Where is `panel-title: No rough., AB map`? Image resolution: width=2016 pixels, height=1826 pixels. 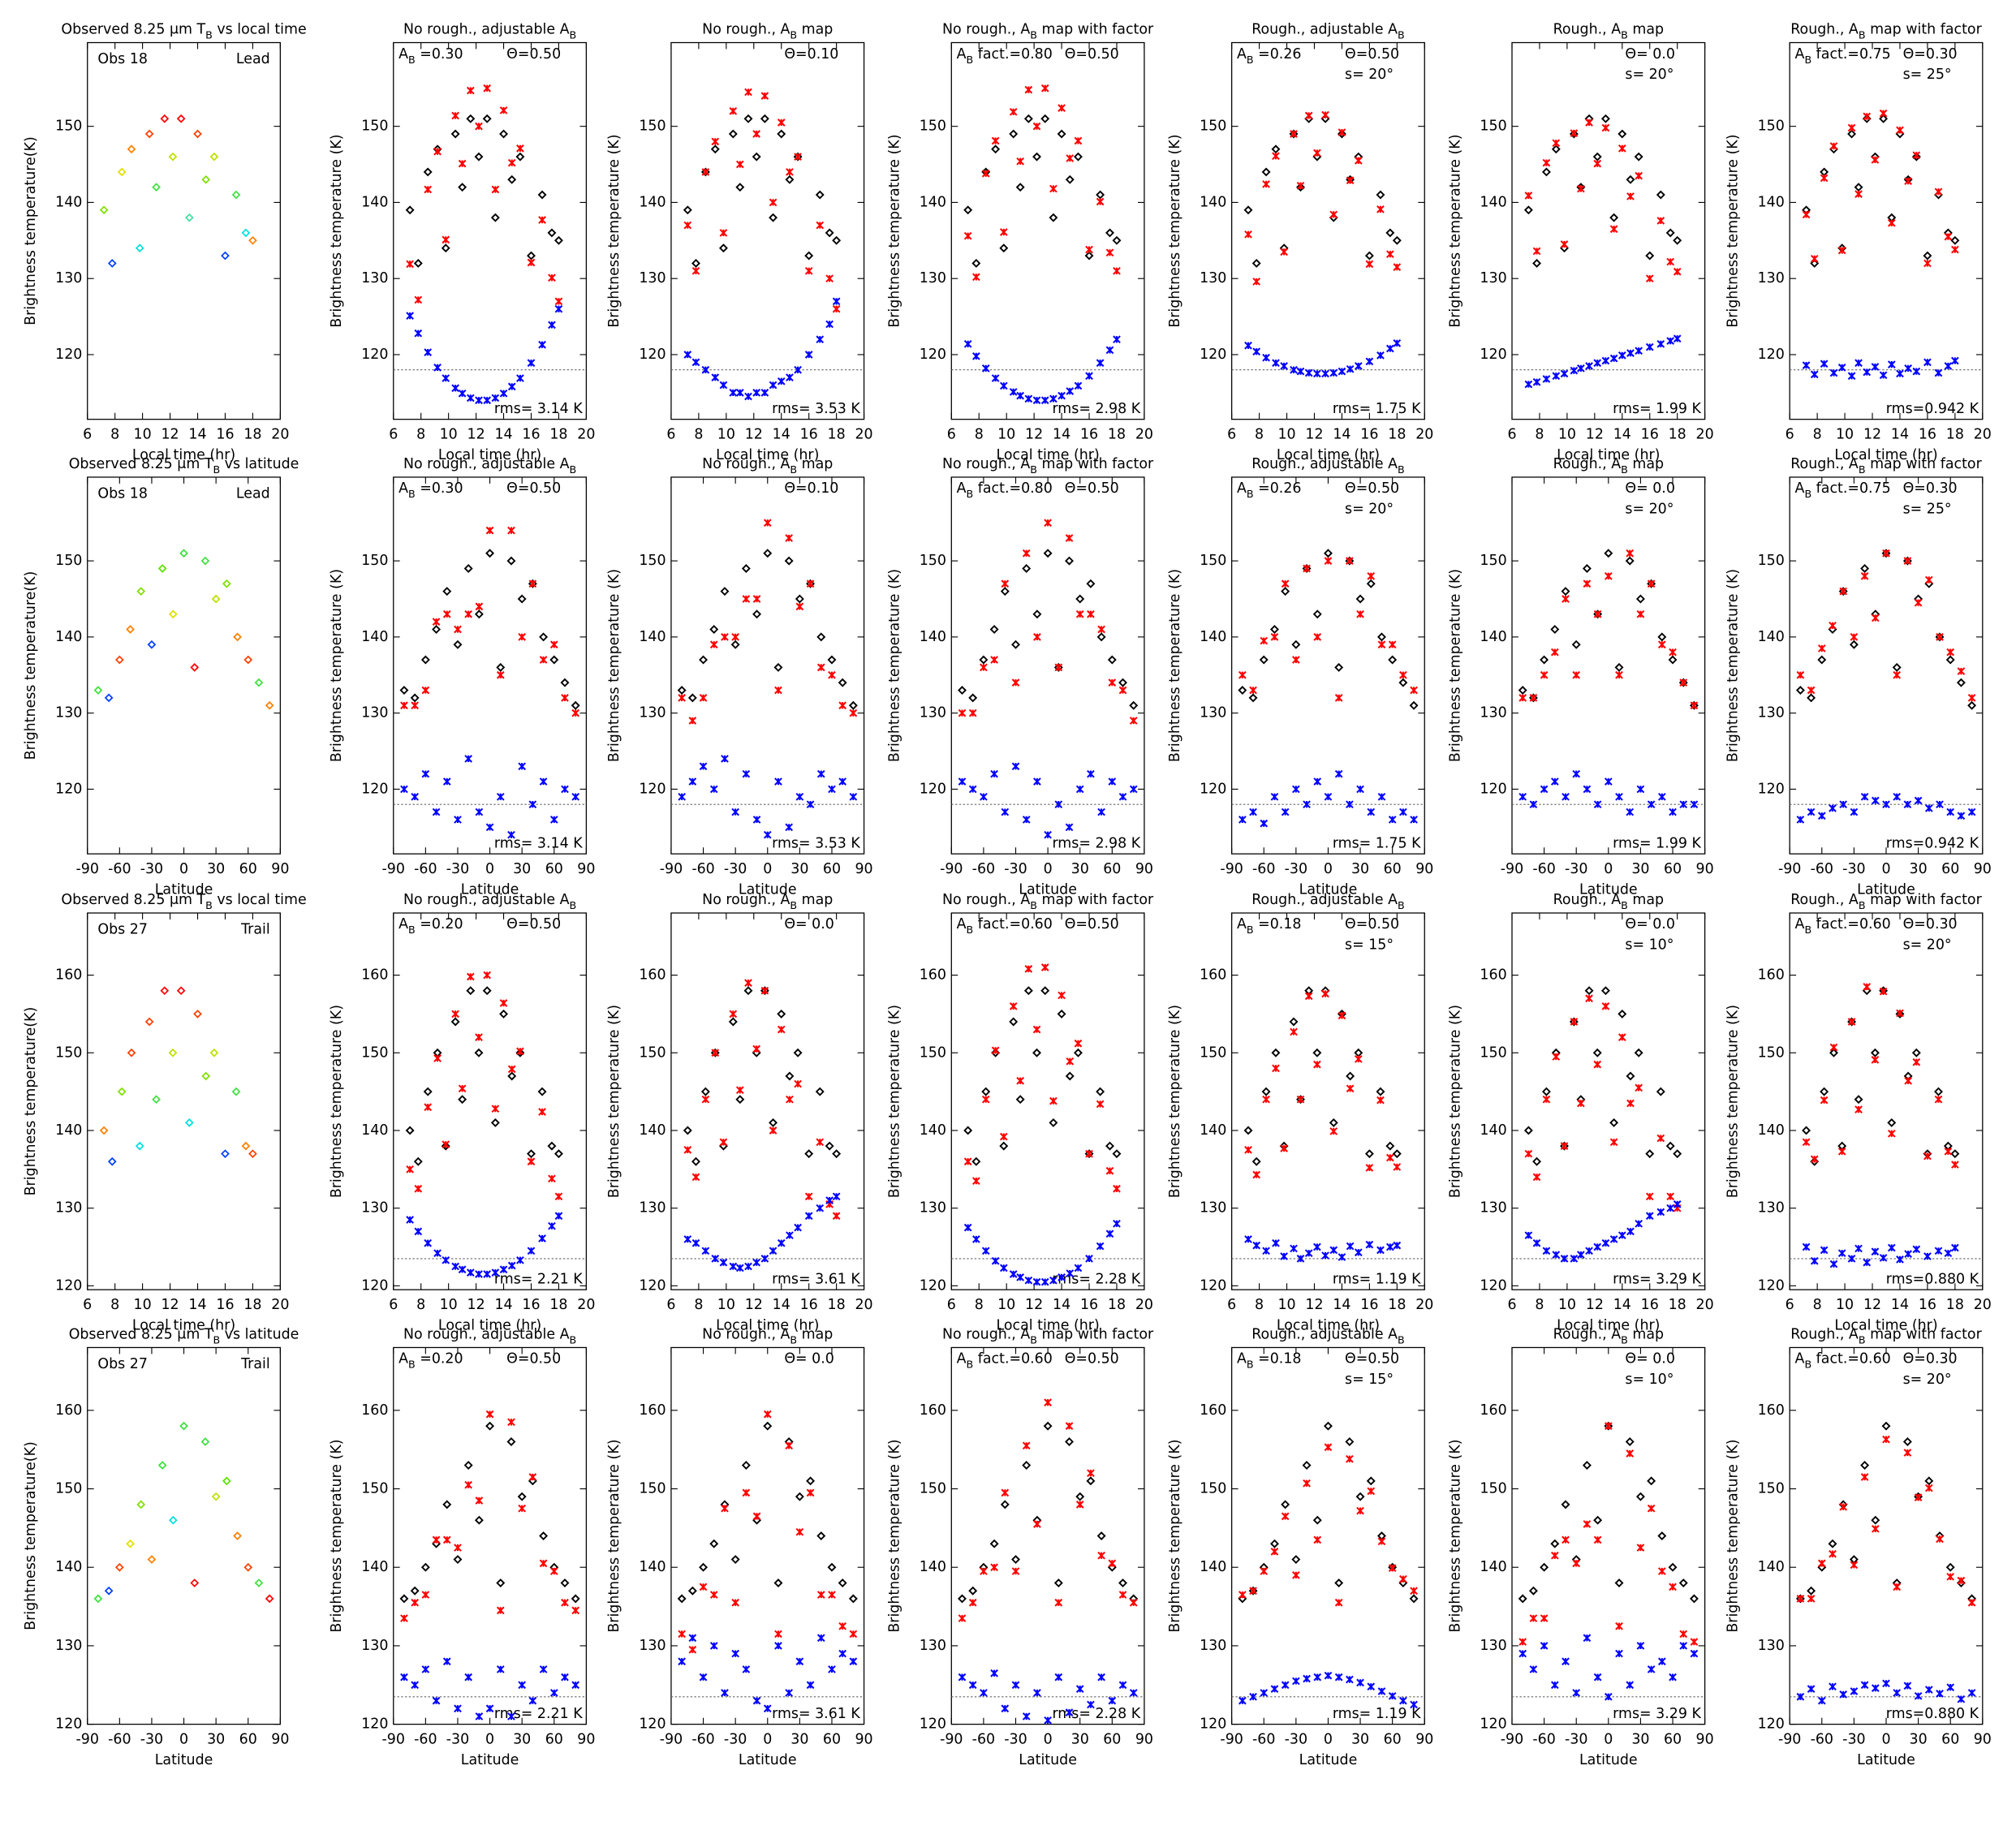
panel-title: No rough., AB map is located at coordinates (768, 32).